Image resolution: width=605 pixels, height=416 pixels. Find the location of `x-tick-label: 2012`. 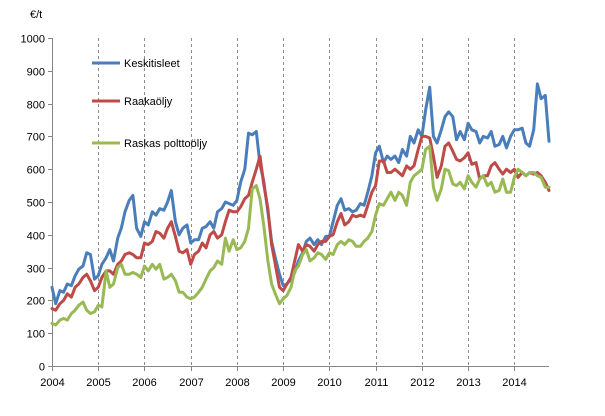

x-tick-label: 2012 is located at coordinates (422, 383).